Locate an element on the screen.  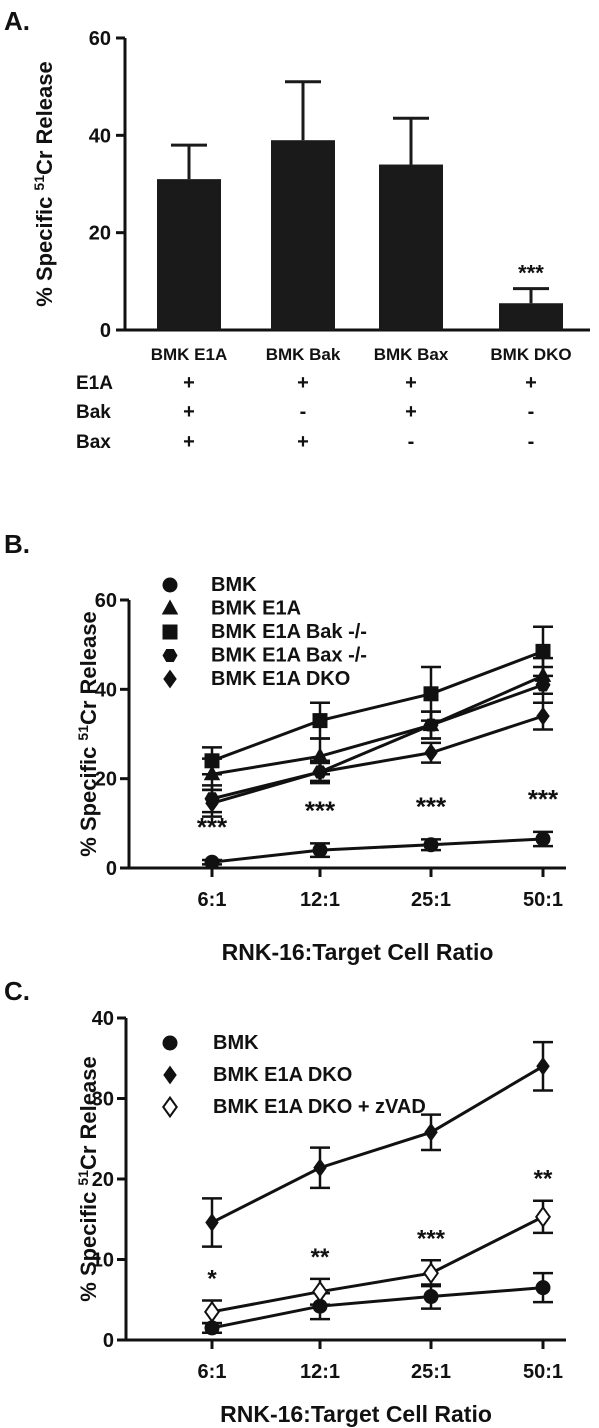
panel-label: A. is located at coordinates (17, 21).